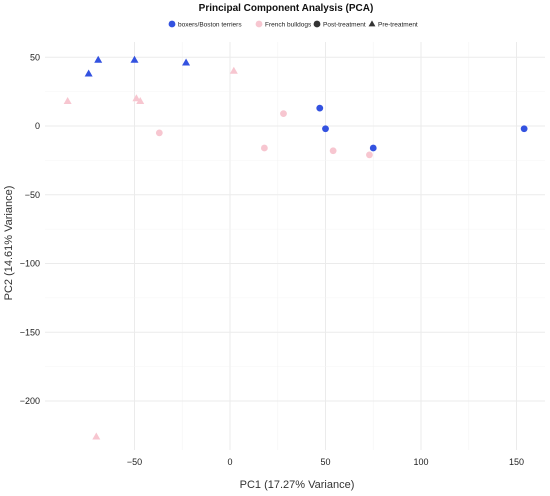 This screenshot has width=550, height=496. I want to click on y-tick-label: −200, so click(30, 401).